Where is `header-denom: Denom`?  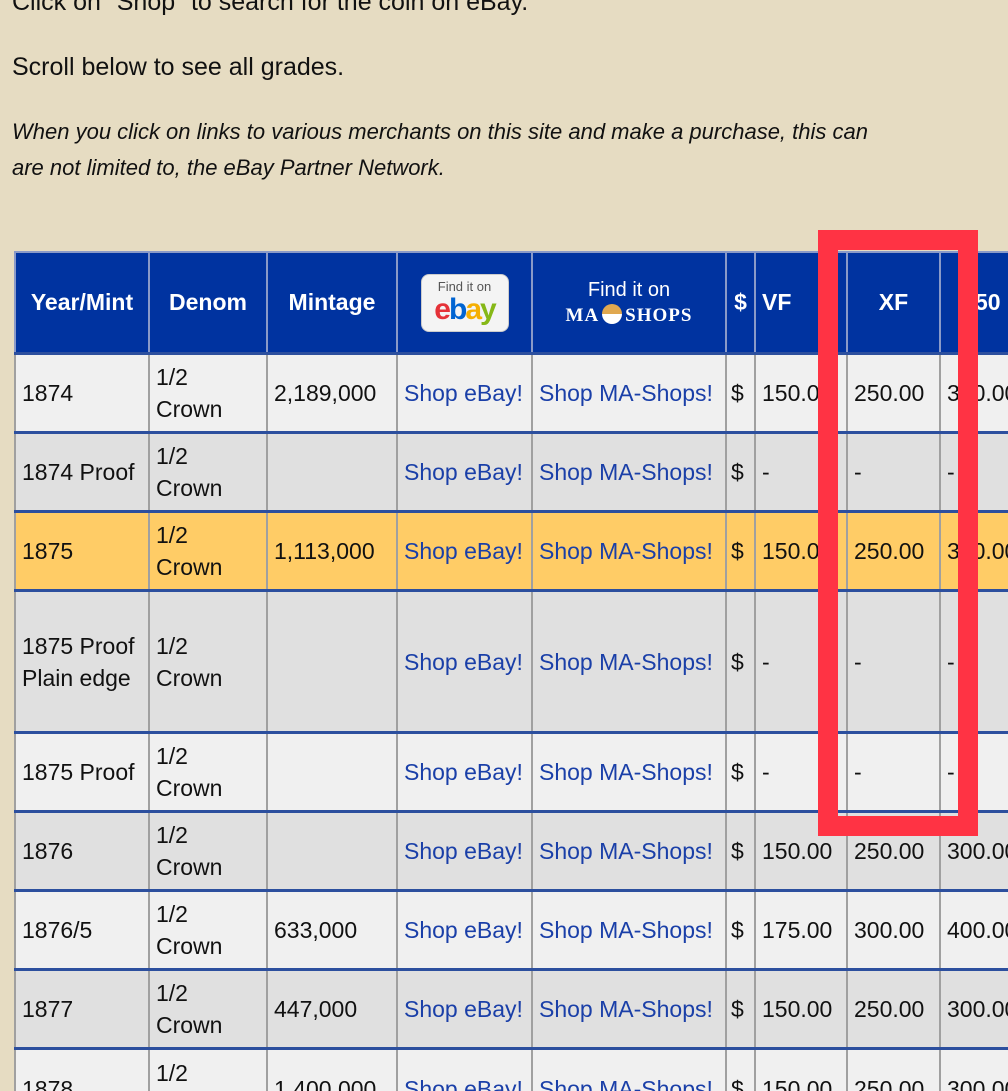
header-denom: Denom is located at coordinates (208, 303).